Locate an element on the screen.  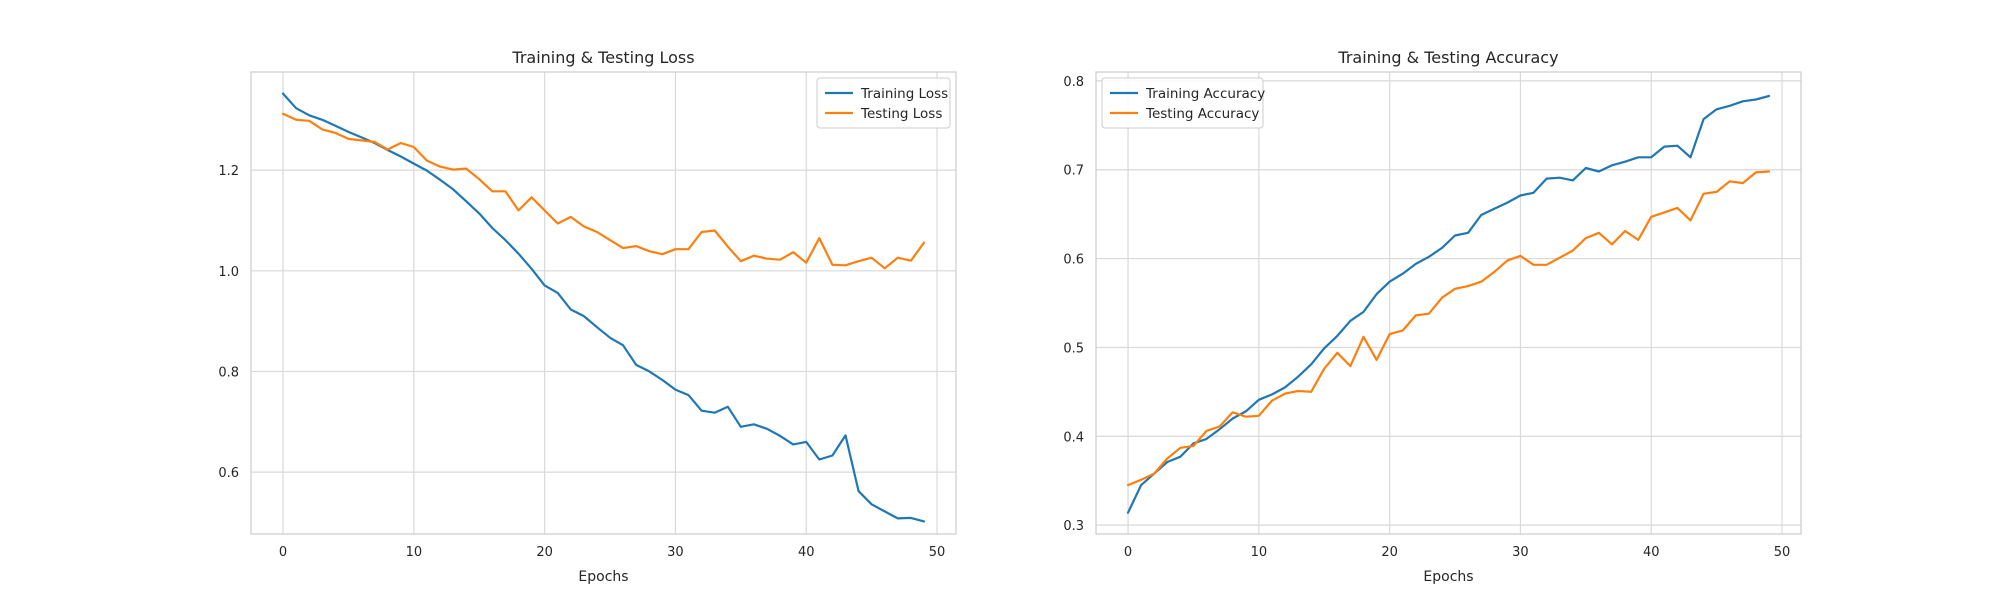
legend-label: Testing Accuracy is located at coordinates (1202, 114).